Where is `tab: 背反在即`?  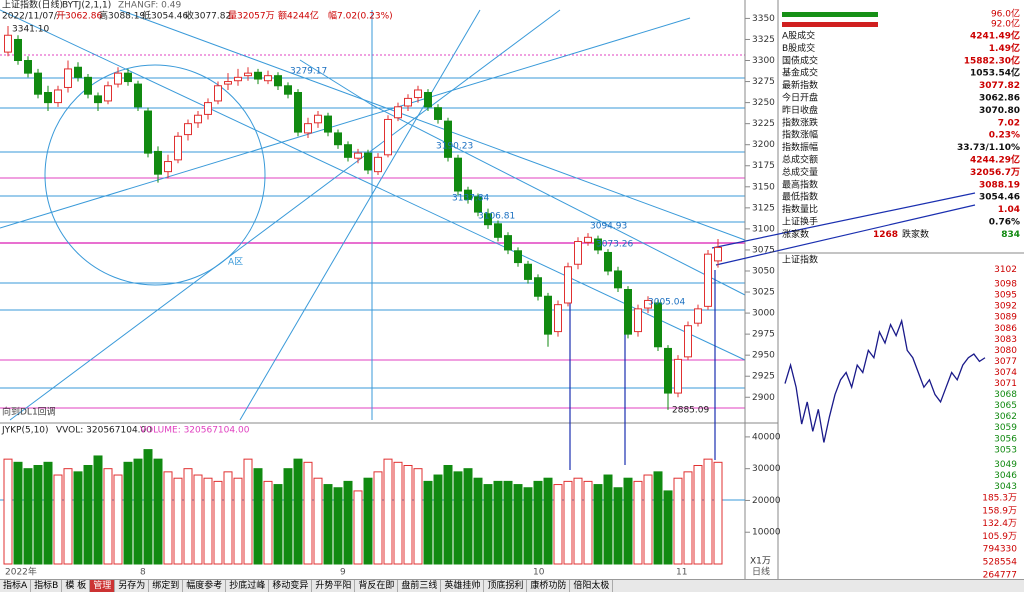
tab: 背反在即 is located at coordinates (377, 586).